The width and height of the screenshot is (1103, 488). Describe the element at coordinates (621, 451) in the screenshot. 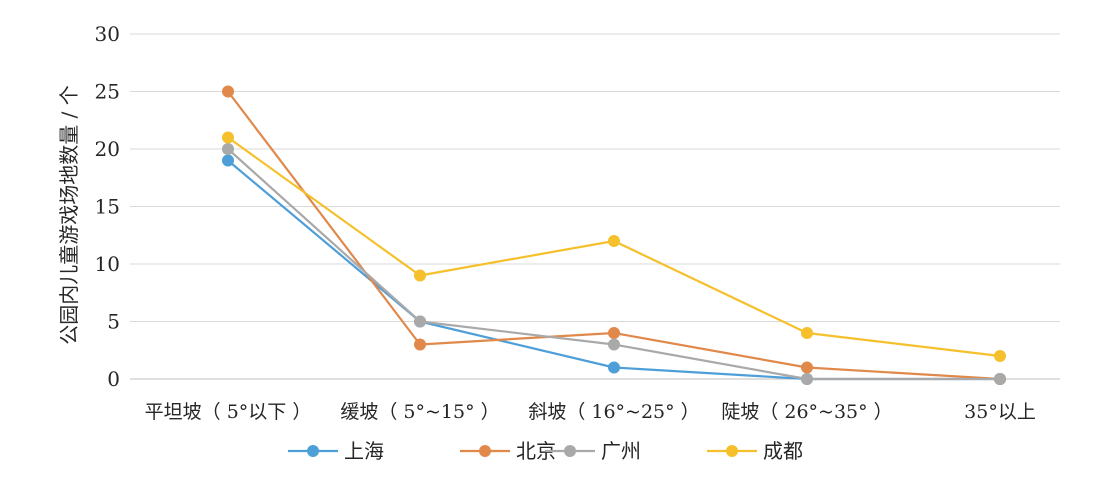

I see `legend-label: 广州` at that location.